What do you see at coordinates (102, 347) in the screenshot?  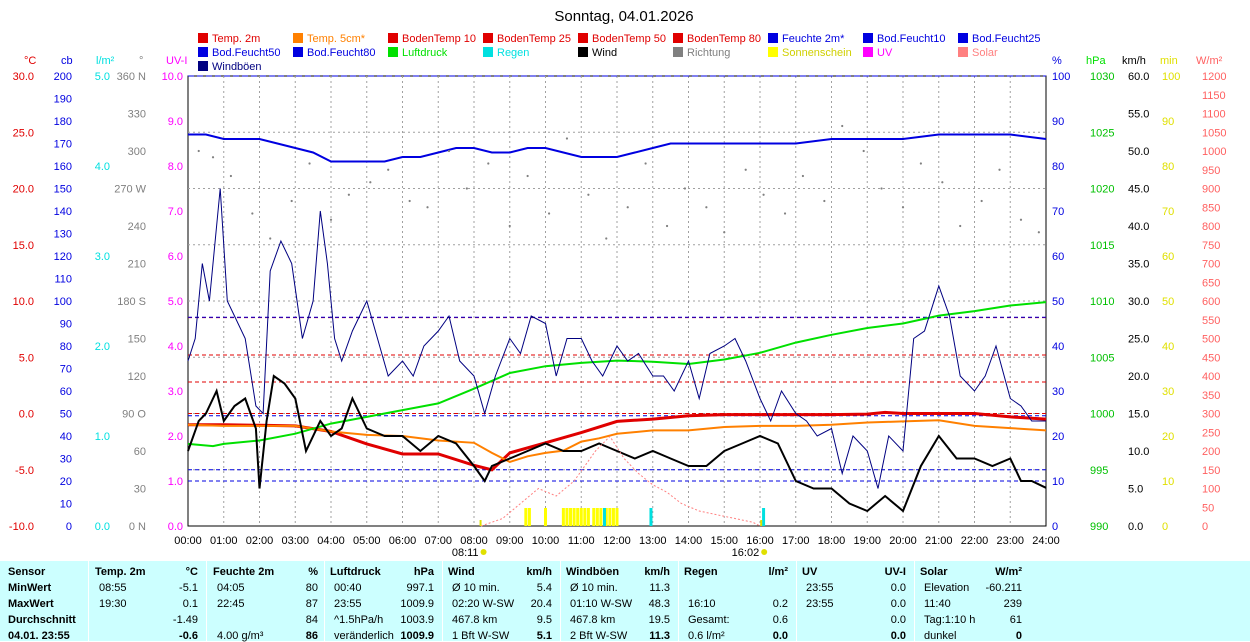 I see `y-tick-label: 2.0` at bounding box center [102, 347].